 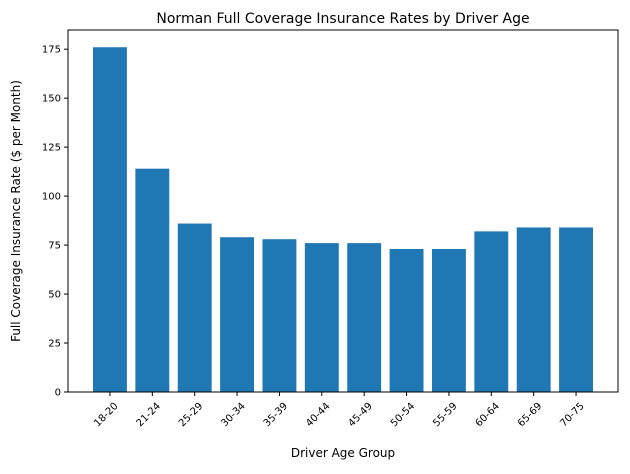 I want to click on x-tick-label: 45-49, so click(x=361, y=415).